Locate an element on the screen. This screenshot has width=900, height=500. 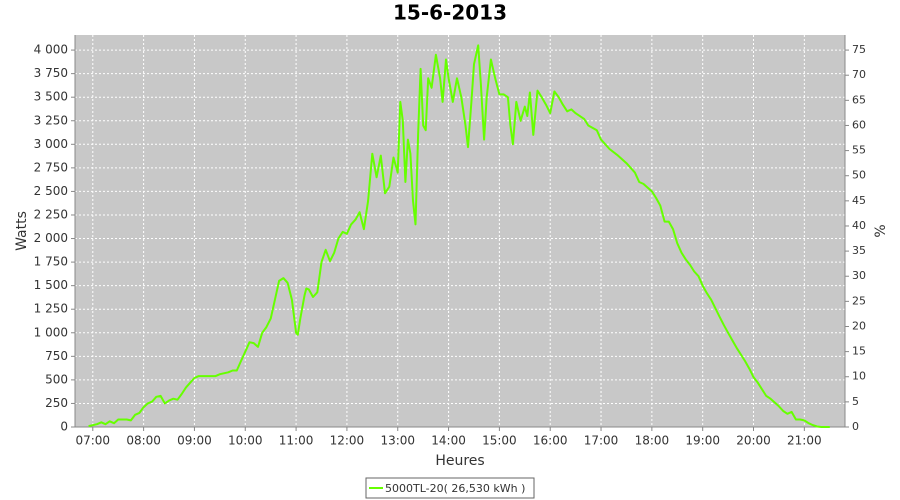
y-tick-label: 1 250 is located at coordinates (51, 309).